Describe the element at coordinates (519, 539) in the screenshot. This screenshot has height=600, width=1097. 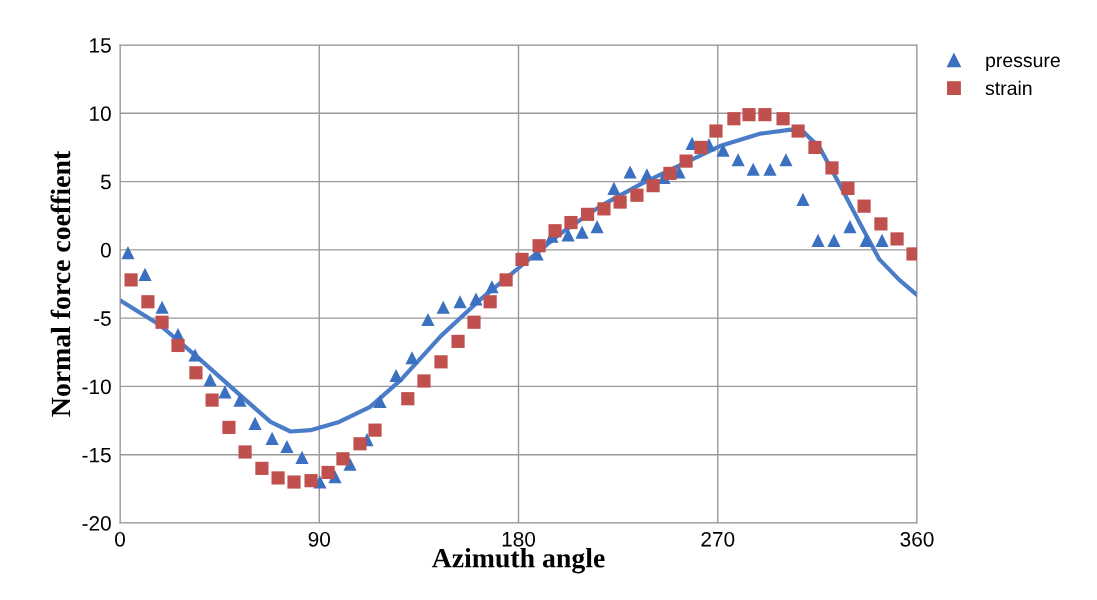
I see `x-tick-label: 180` at that location.